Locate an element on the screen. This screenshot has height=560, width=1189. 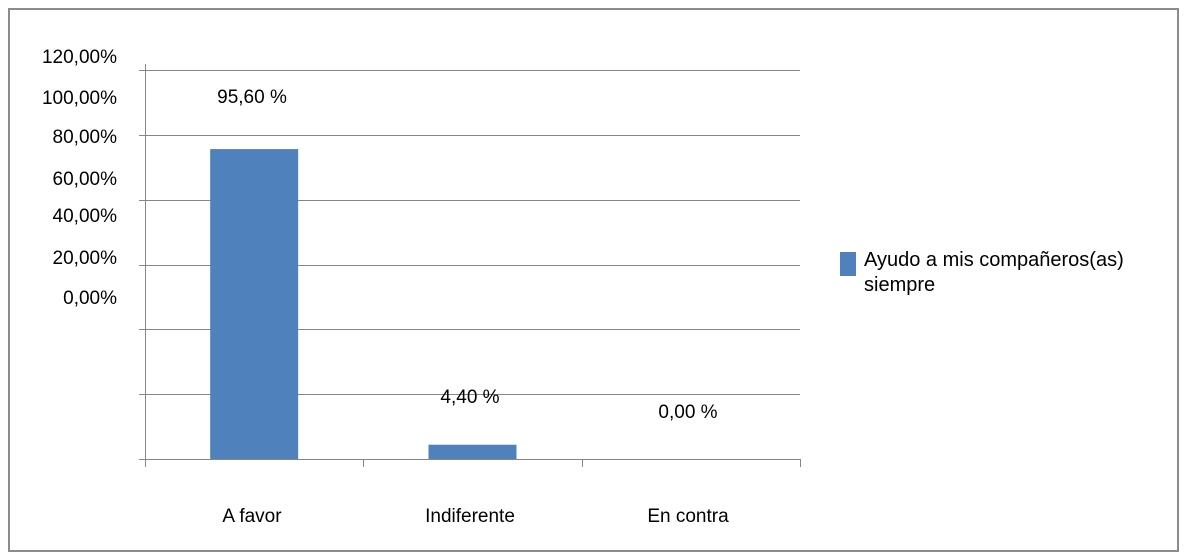
legend-swatch is located at coordinates (848, 264).